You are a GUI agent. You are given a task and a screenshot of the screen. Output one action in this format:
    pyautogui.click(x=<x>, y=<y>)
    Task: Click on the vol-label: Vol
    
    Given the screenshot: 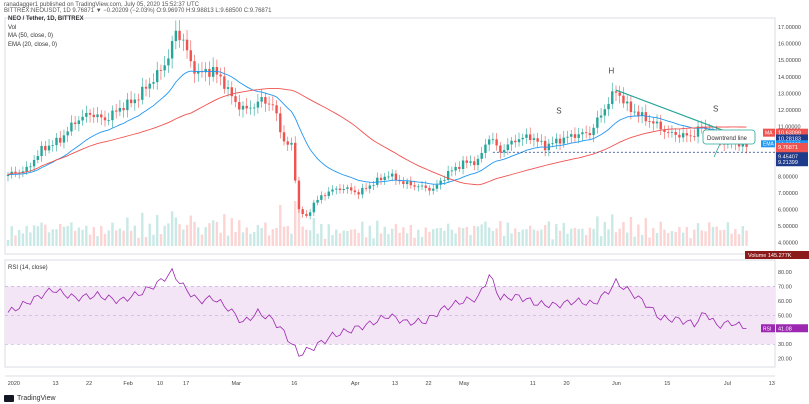 What is the action you would take?
    pyautogui.click(x=12, y=27)
    